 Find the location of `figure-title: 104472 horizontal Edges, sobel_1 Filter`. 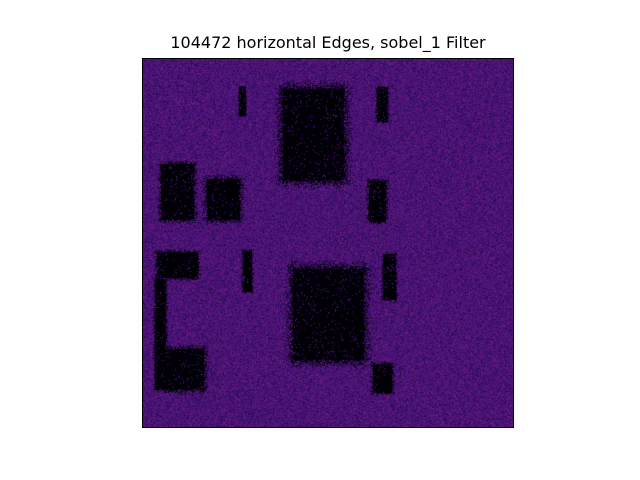

figure-title: 104472 horizontal Edges, sobel_1 Filter is located at coordinates (328, 42).